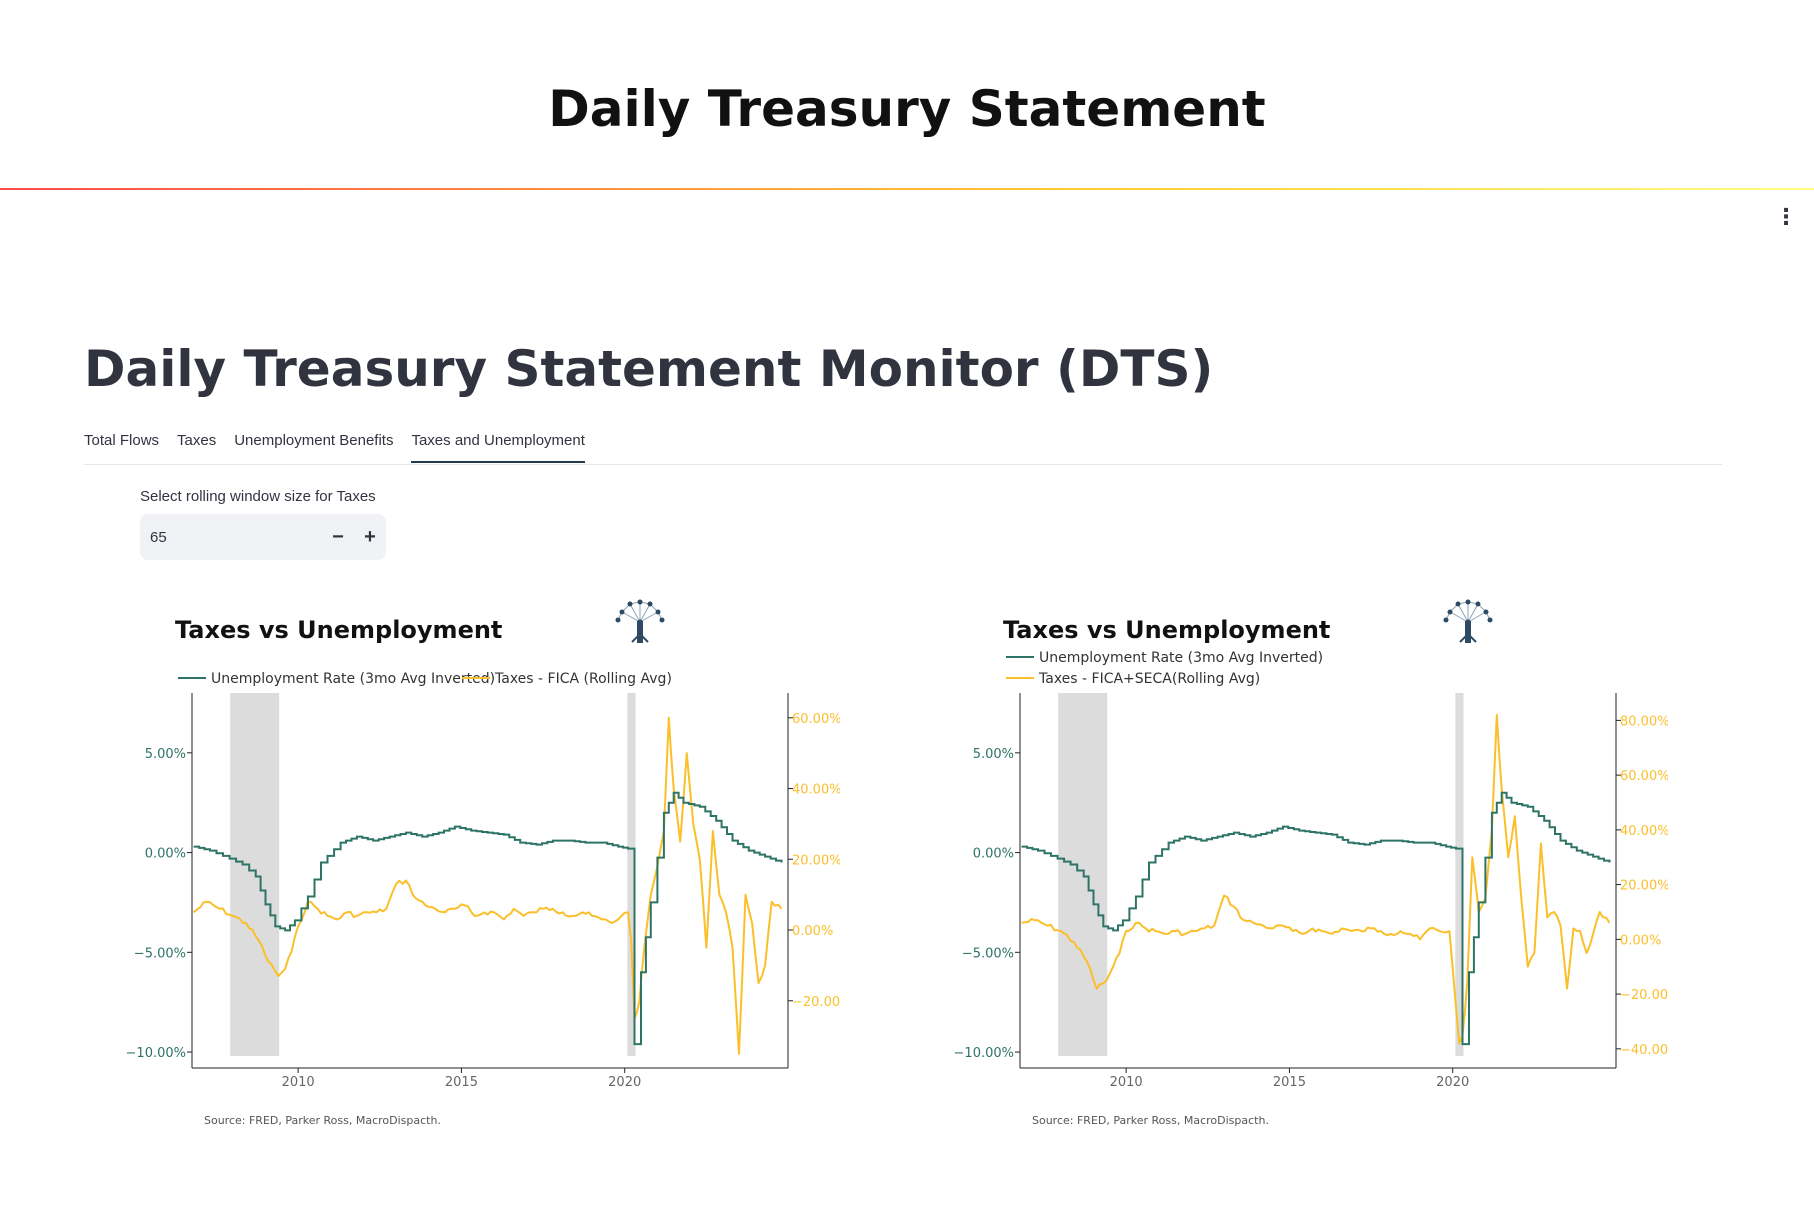 Image resolution: width=1814 pixels, height=1219 pixels. Describe the element at coordinates (498, 445) in the screenshot. I see `tab-taxes-and-unemployment: Taxes and Unemployment` at that location.